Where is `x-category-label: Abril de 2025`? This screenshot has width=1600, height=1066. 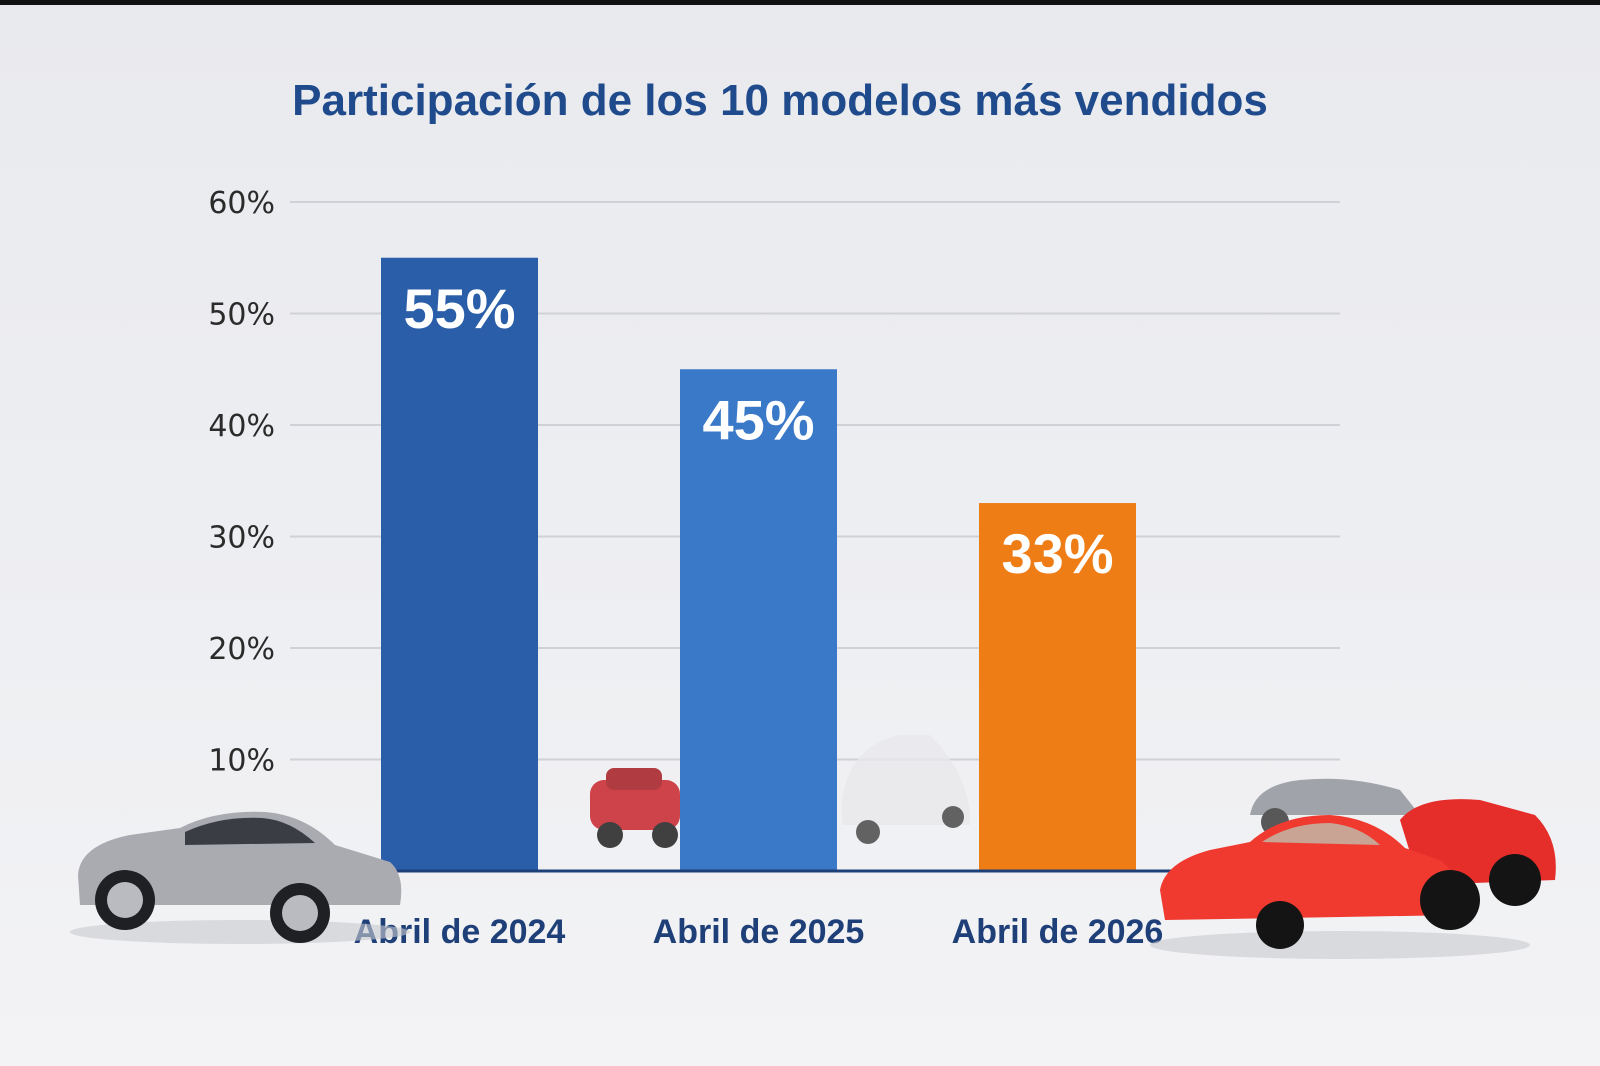
x-category-label: Abril de 2025 is located at coordinates (759, 932).